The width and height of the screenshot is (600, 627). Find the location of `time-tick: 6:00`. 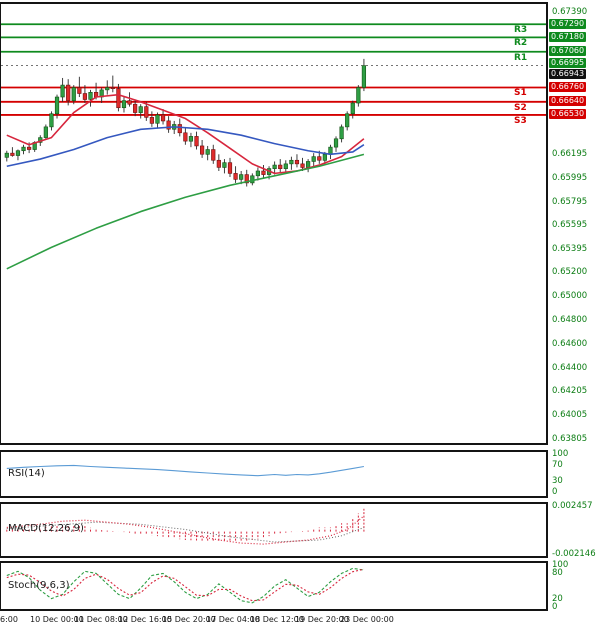

time-tick: 6:00 is located at coordinates (9, 619).